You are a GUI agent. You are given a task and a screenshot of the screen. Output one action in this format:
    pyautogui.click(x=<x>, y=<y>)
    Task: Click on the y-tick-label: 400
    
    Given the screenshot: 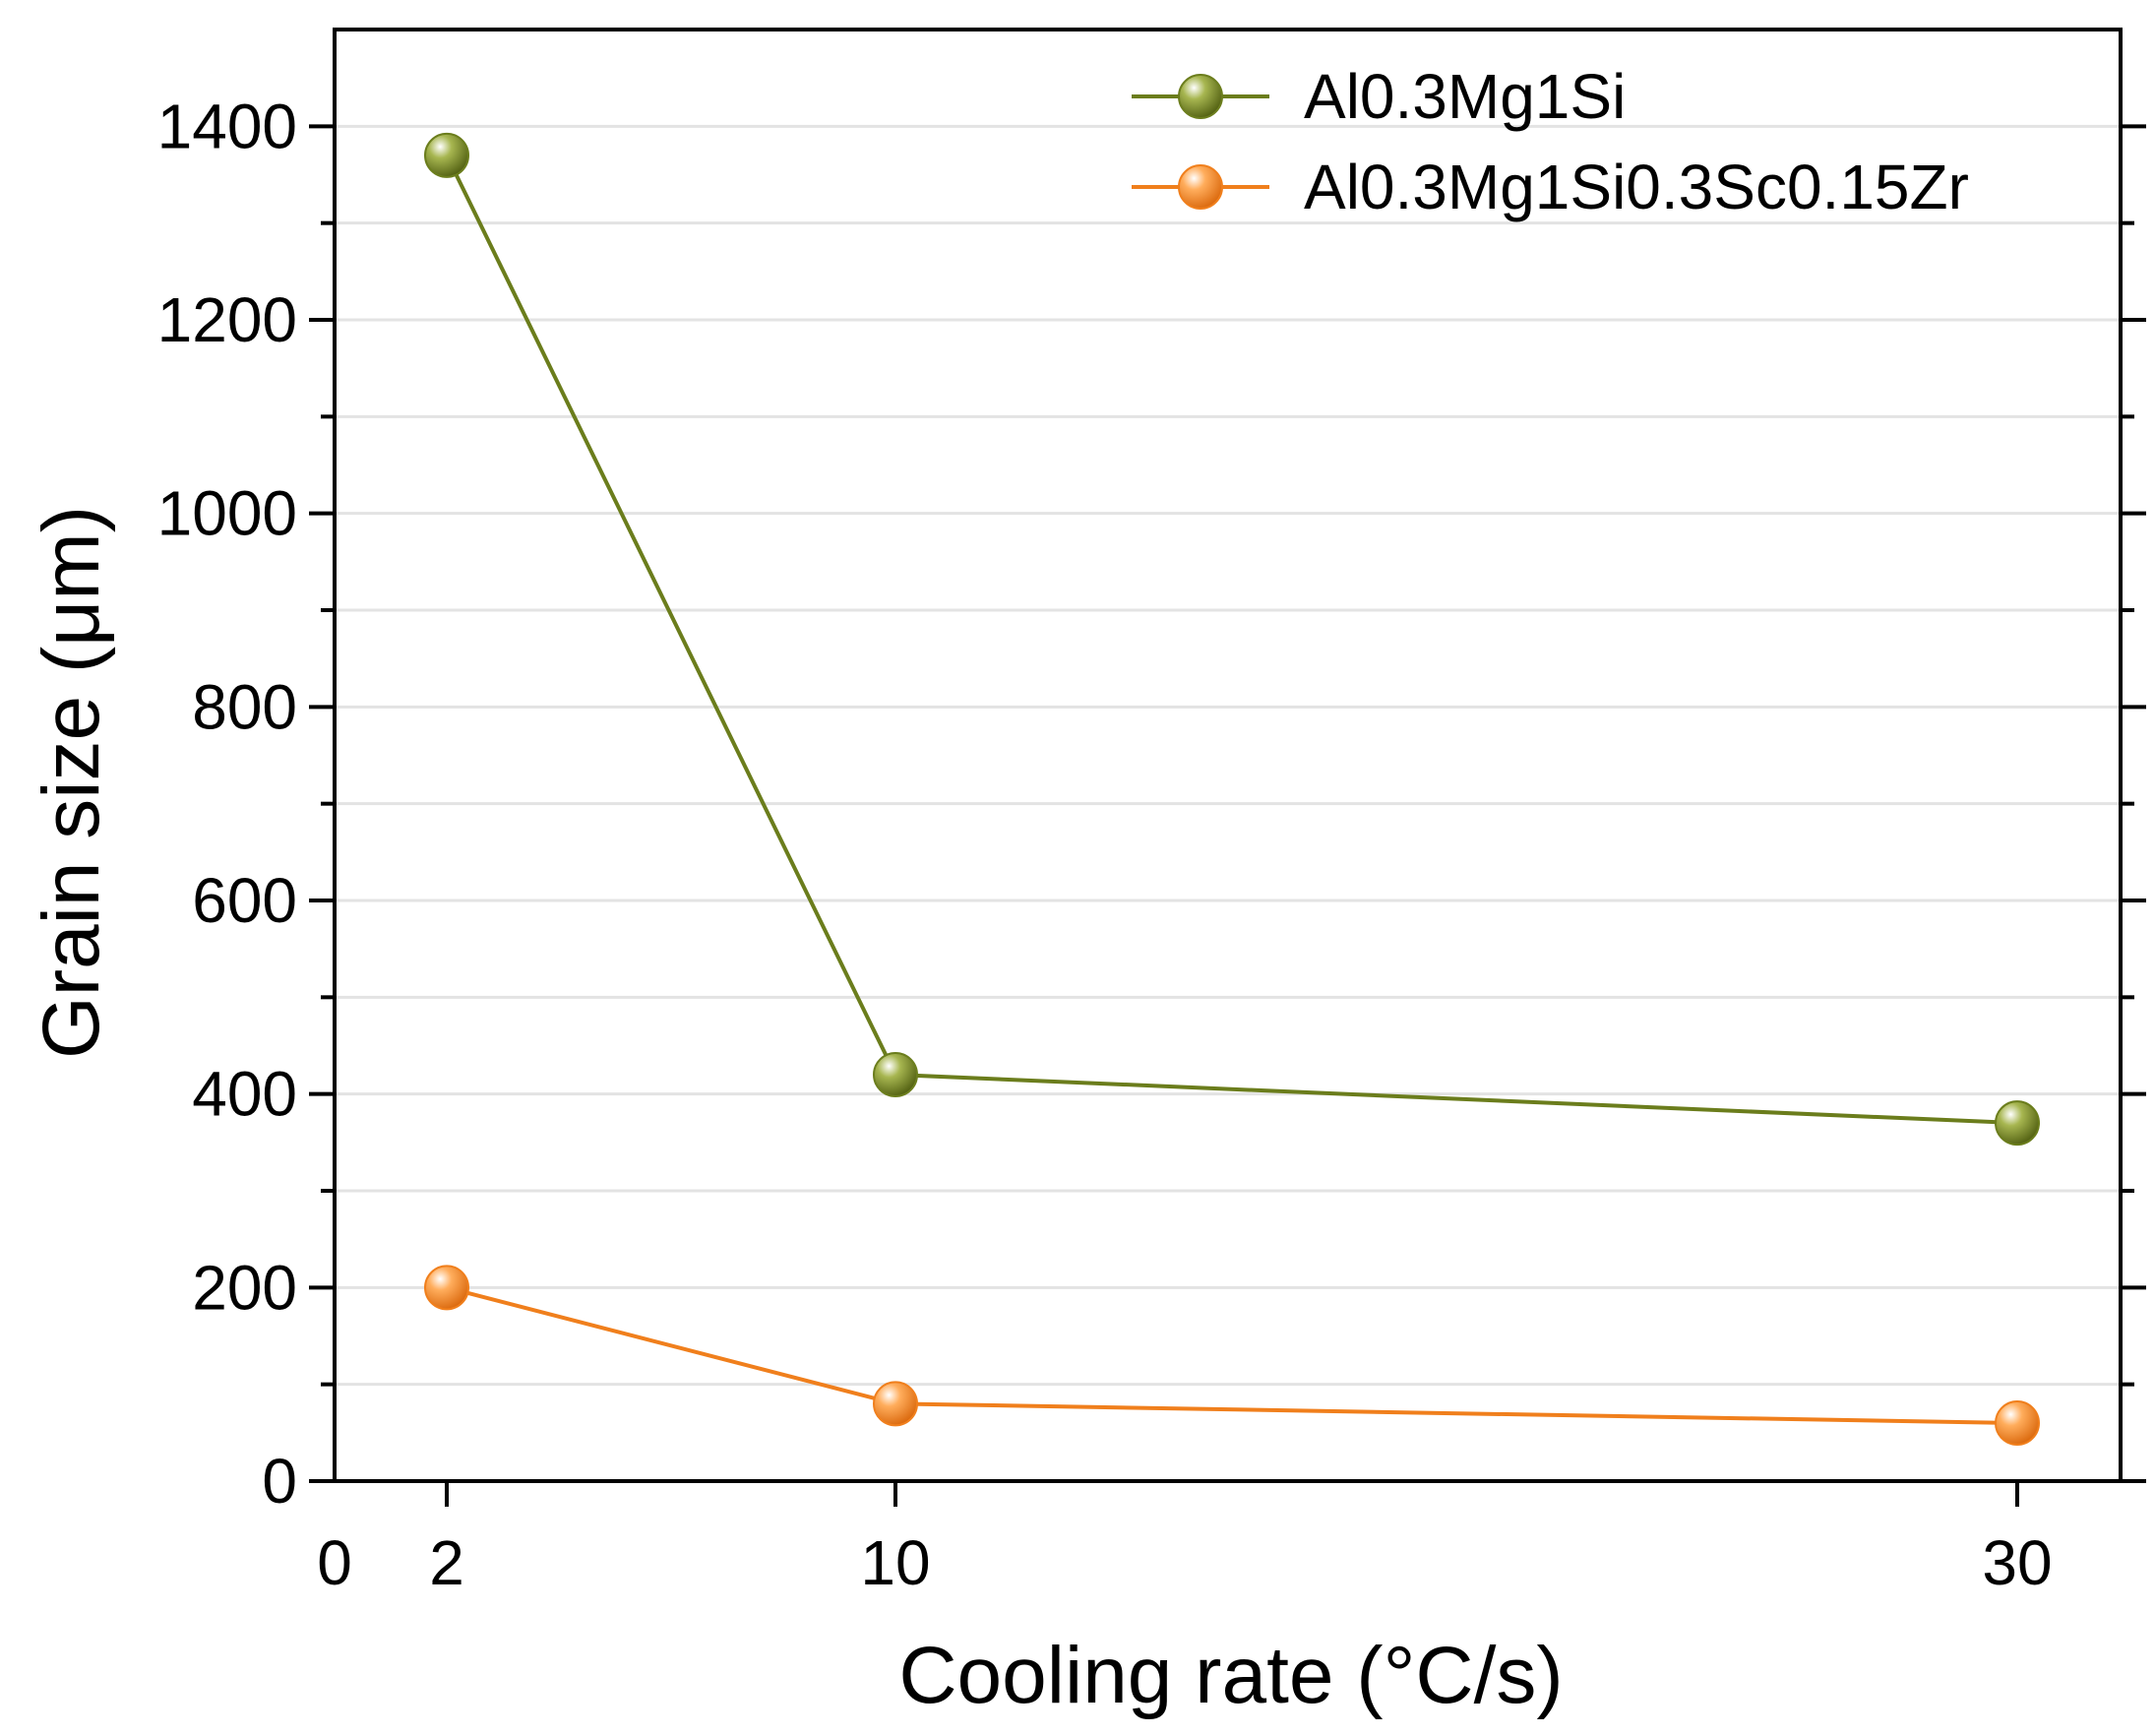 What is the action you would take?
    pyautogui.click(x=244, y=1094)
    